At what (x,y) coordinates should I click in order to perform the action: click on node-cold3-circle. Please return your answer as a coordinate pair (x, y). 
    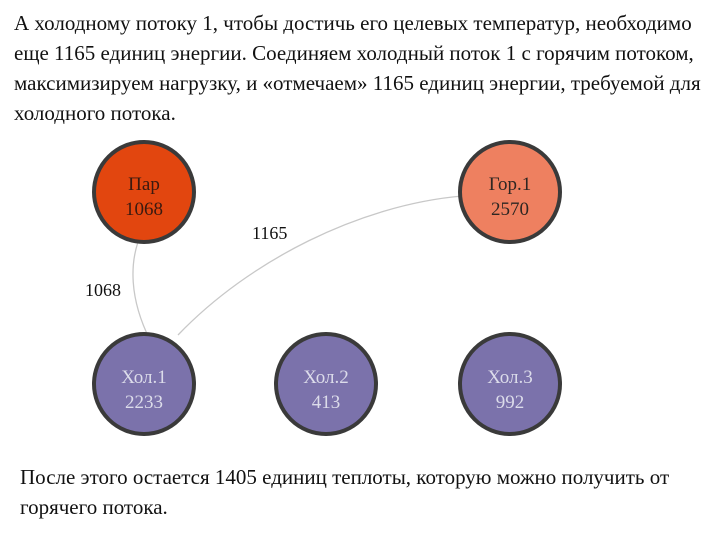
    Looking at the image, I should click on (510, 384).